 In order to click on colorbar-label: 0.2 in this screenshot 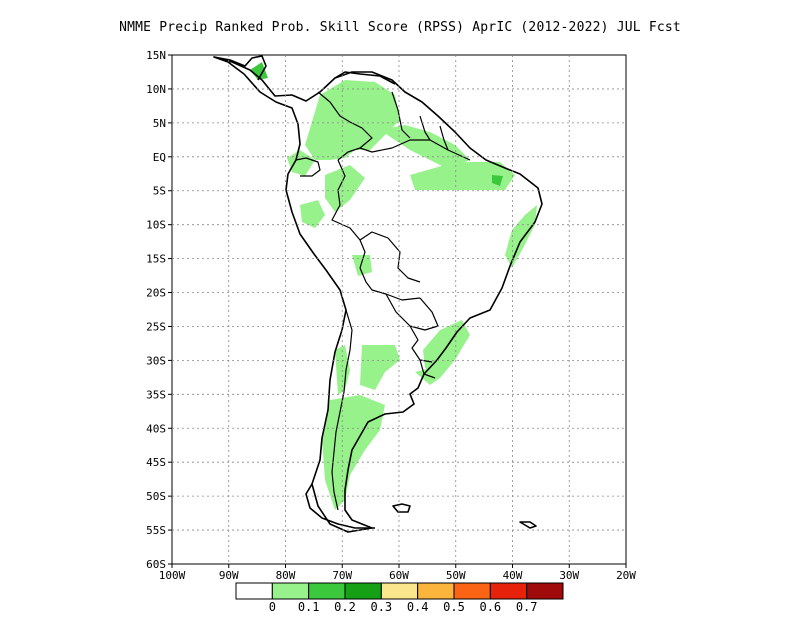, I will do `click(345, 607)`.